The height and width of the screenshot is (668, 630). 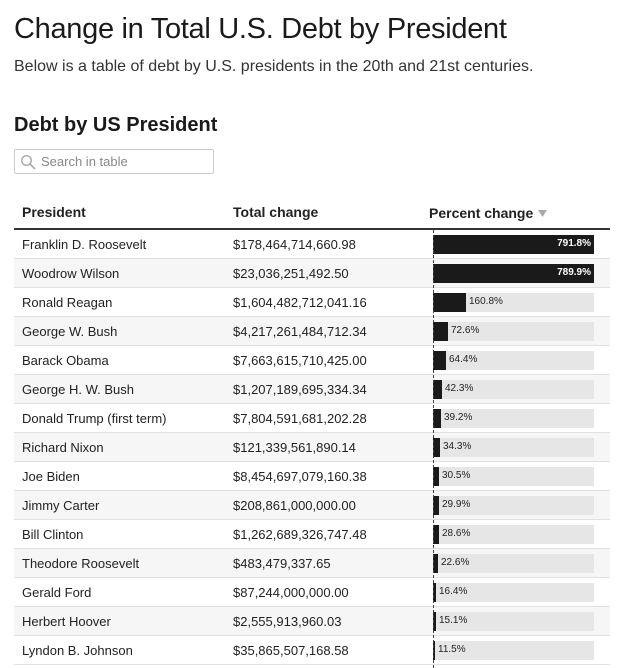 What do you see at coordinates (513, 534) in the screenshot?
I see `percent-bar-track: 28.6%` at bounding box center [513, 534].